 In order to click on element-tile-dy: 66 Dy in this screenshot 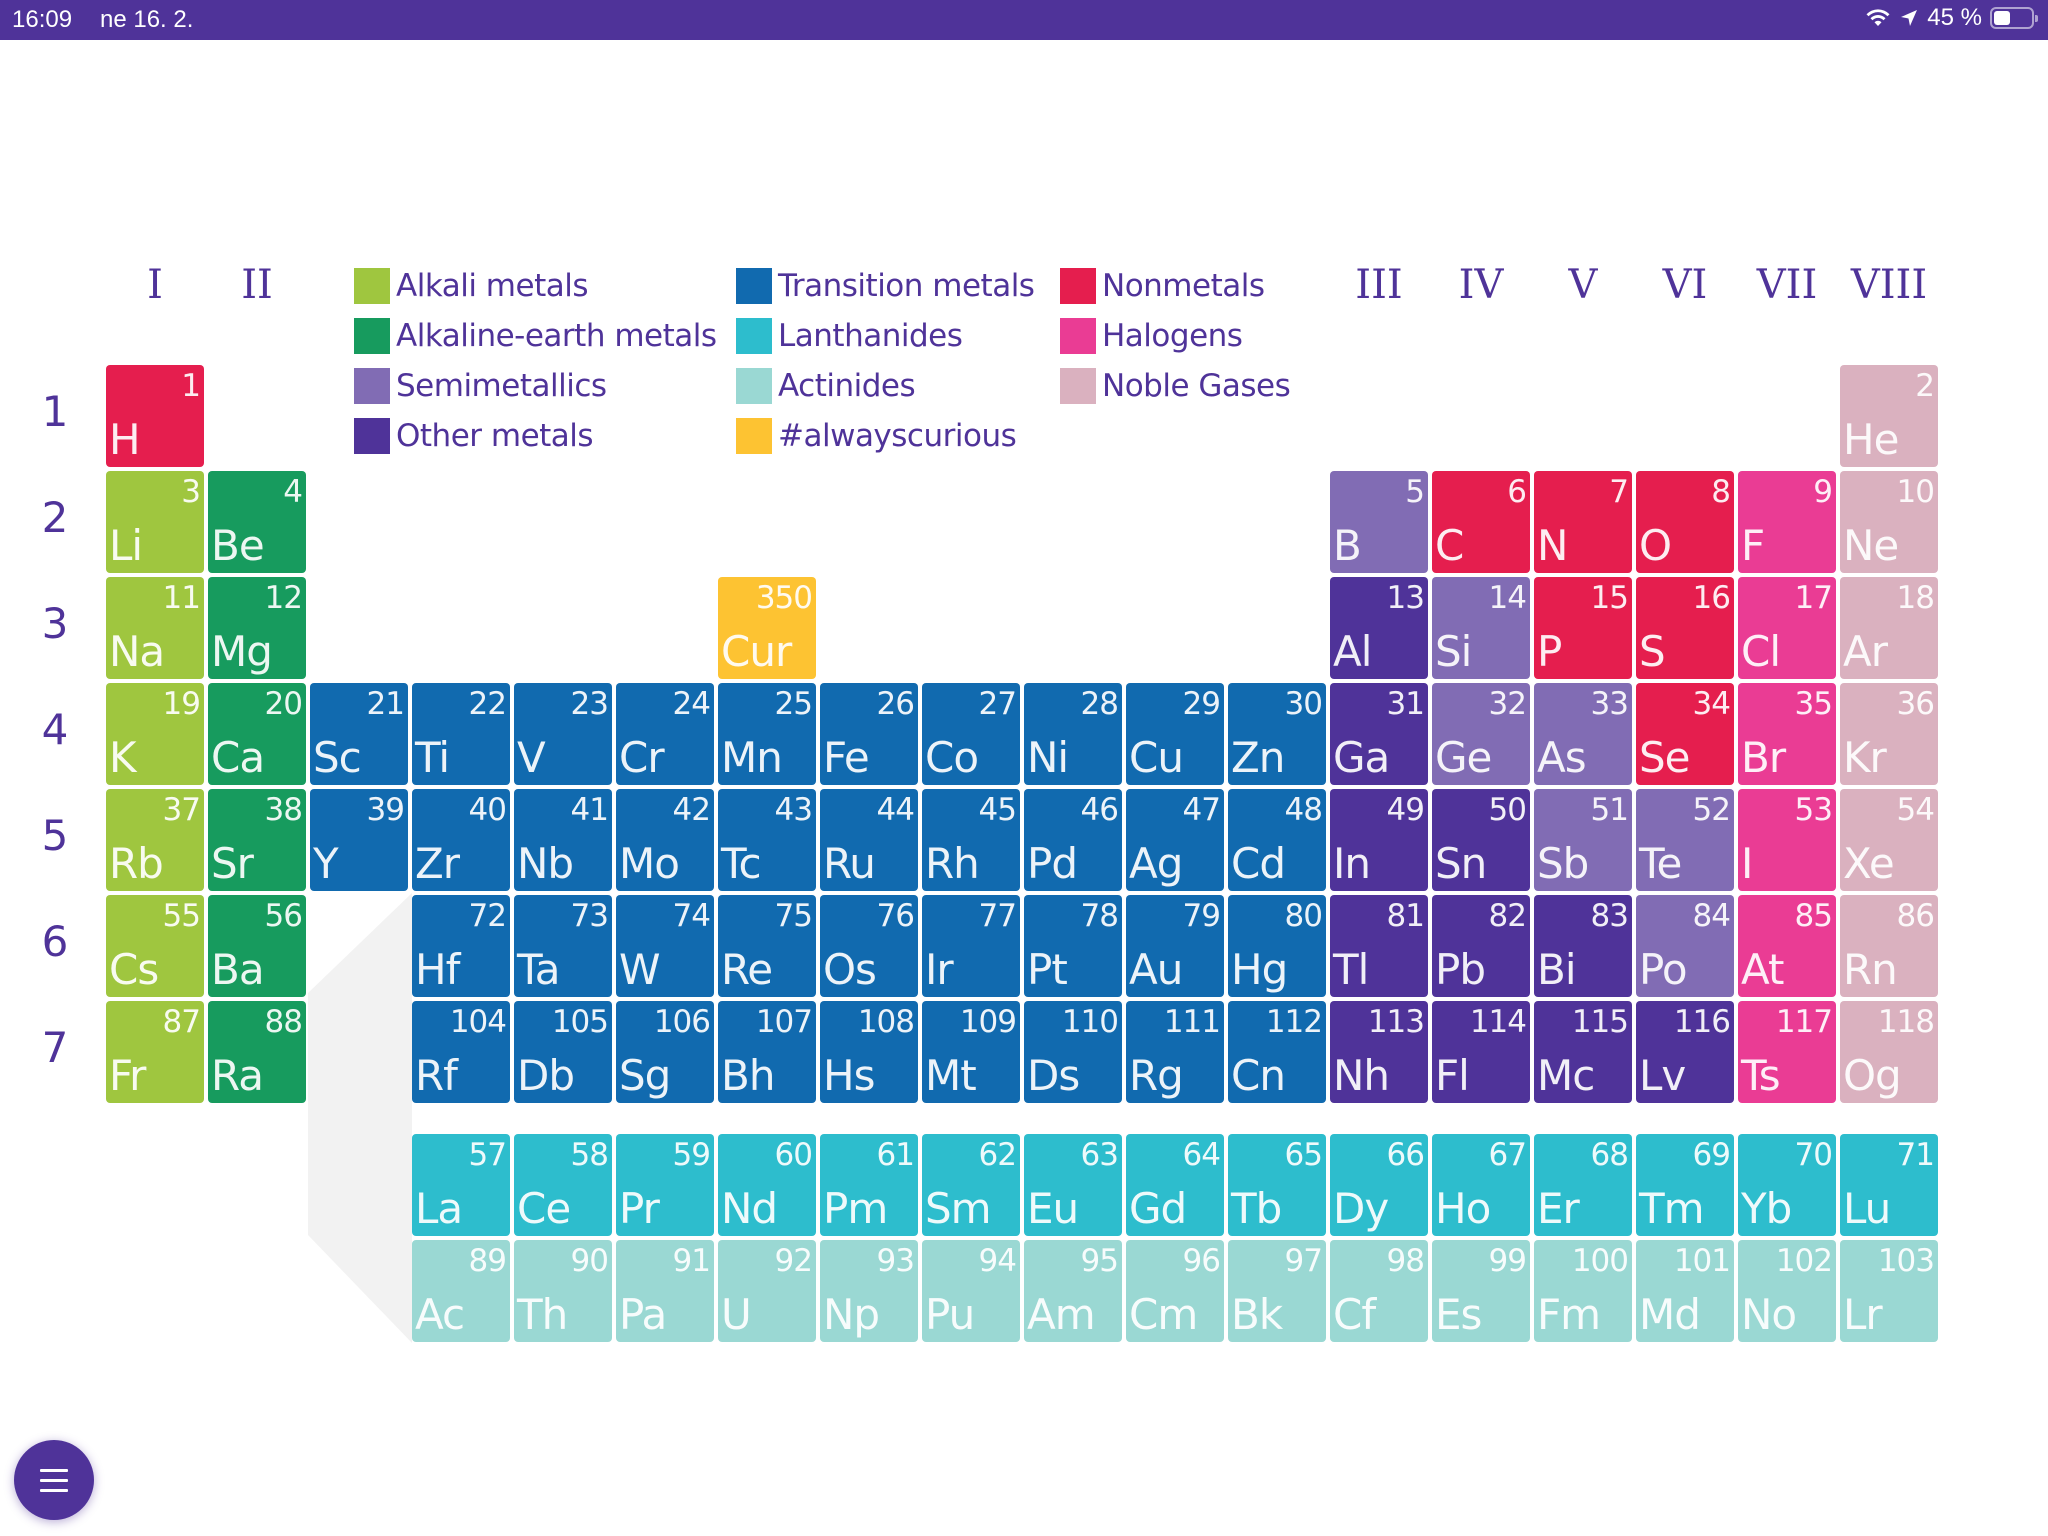, I will do `click(1379, 1185)`.